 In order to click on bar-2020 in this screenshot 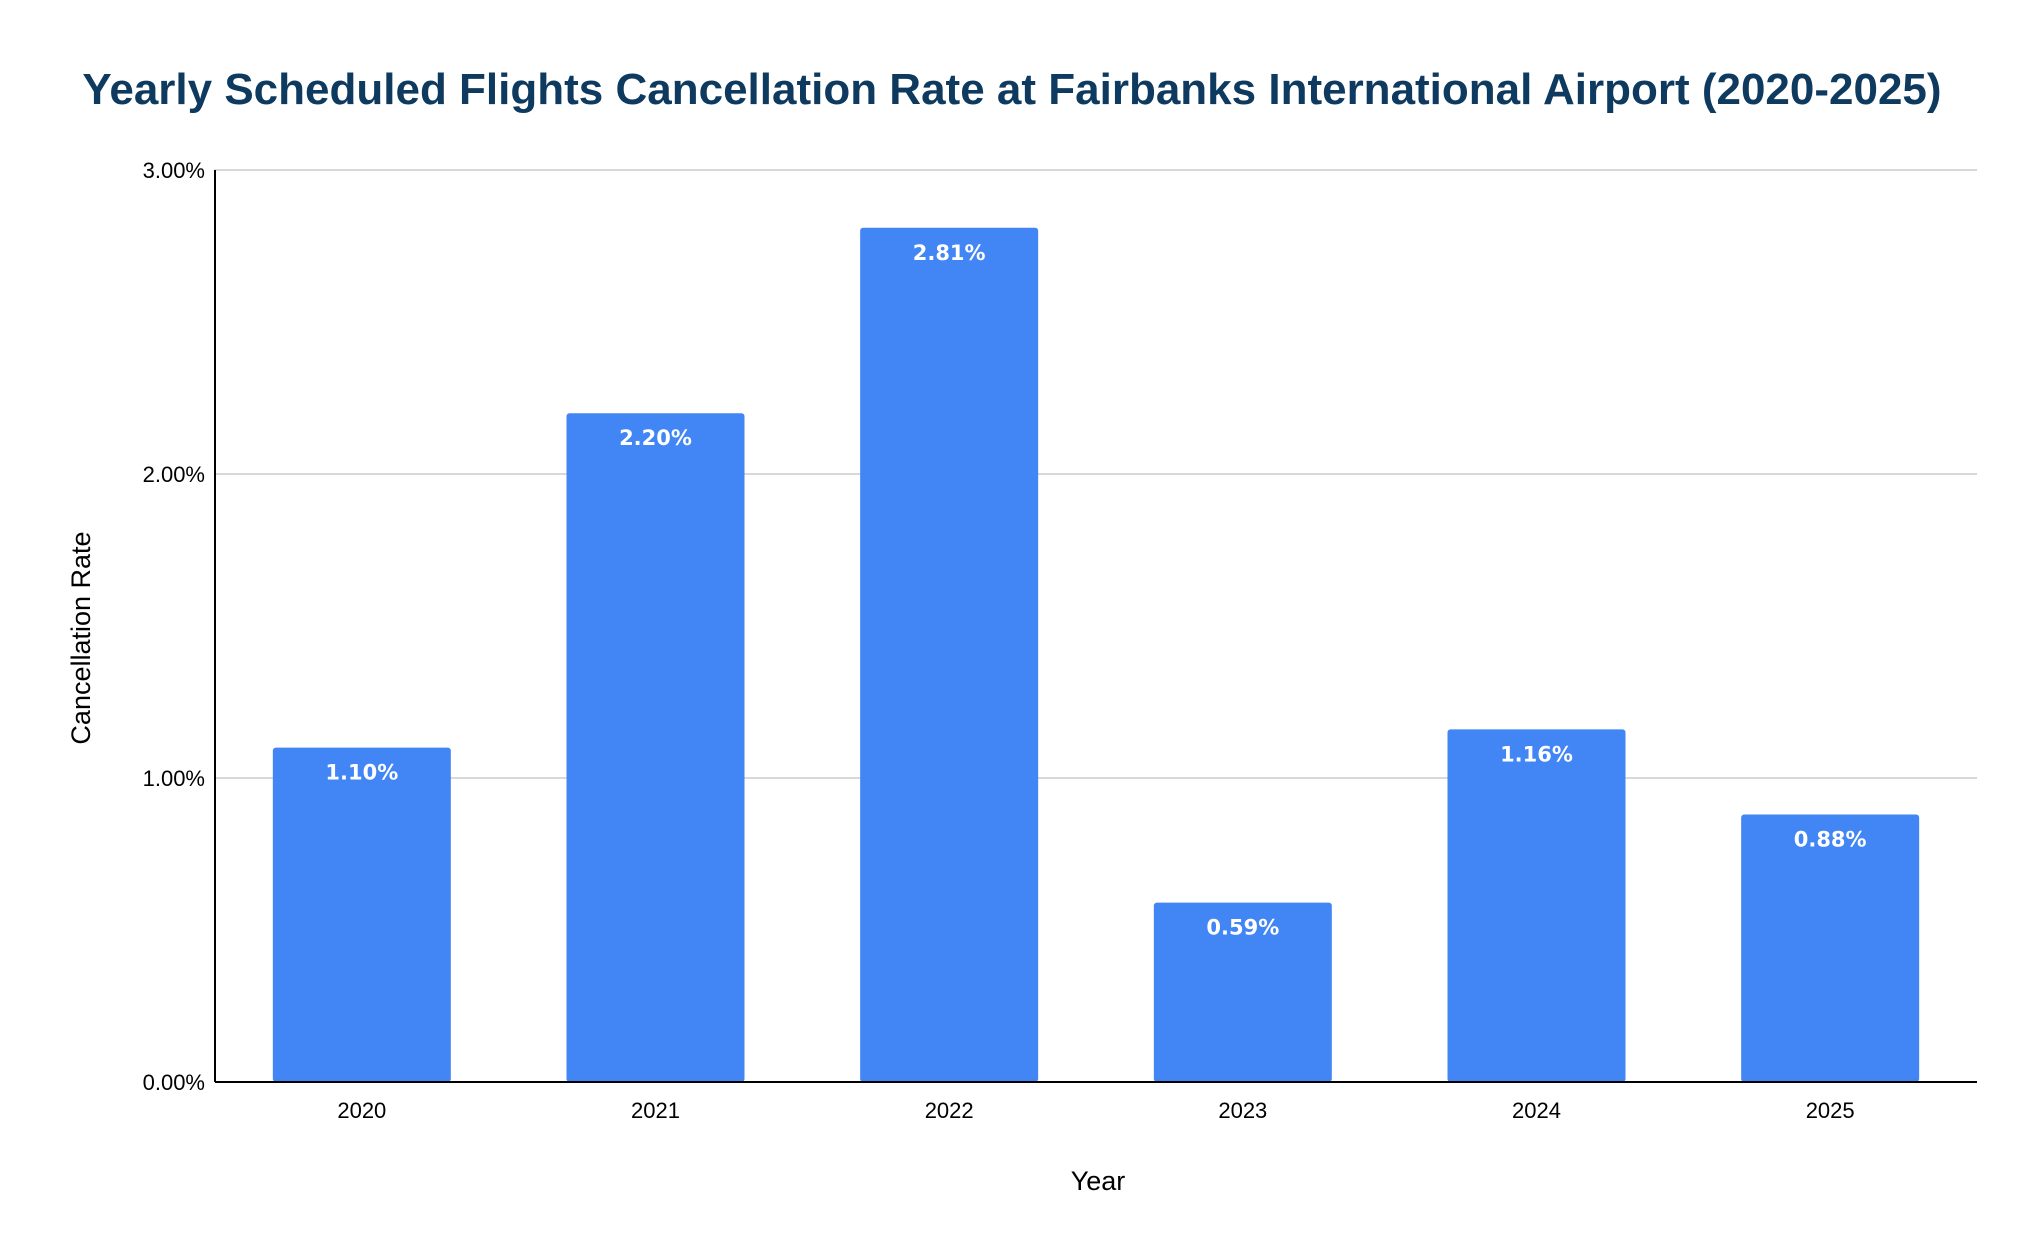, I will do `click(361, 914)`.